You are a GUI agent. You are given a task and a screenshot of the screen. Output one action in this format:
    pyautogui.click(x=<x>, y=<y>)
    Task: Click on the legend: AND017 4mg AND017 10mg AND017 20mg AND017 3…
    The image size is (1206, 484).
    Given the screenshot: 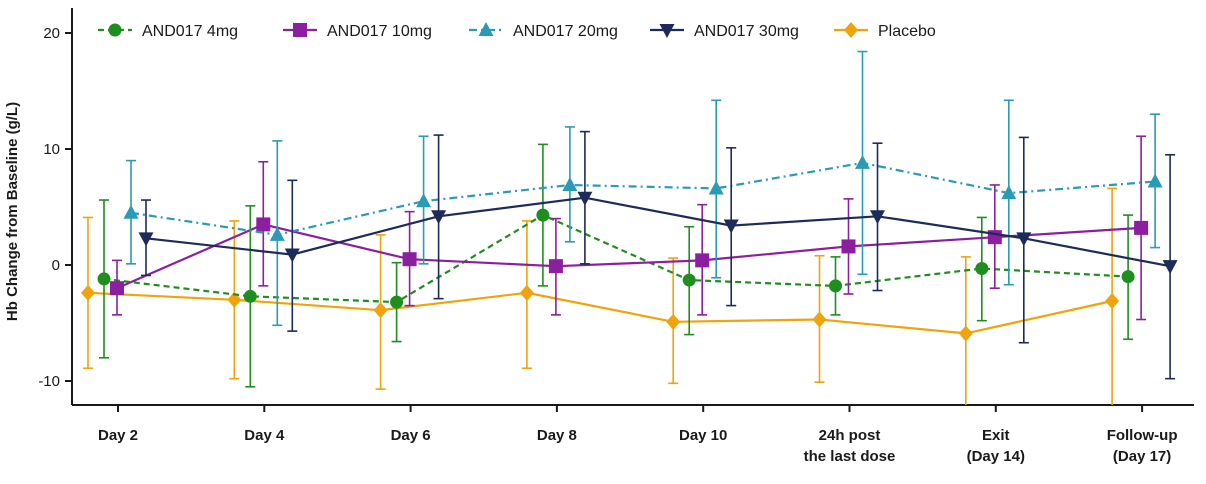 What is the action you would take?
    pyautogui.click(x=517, y=31)
    